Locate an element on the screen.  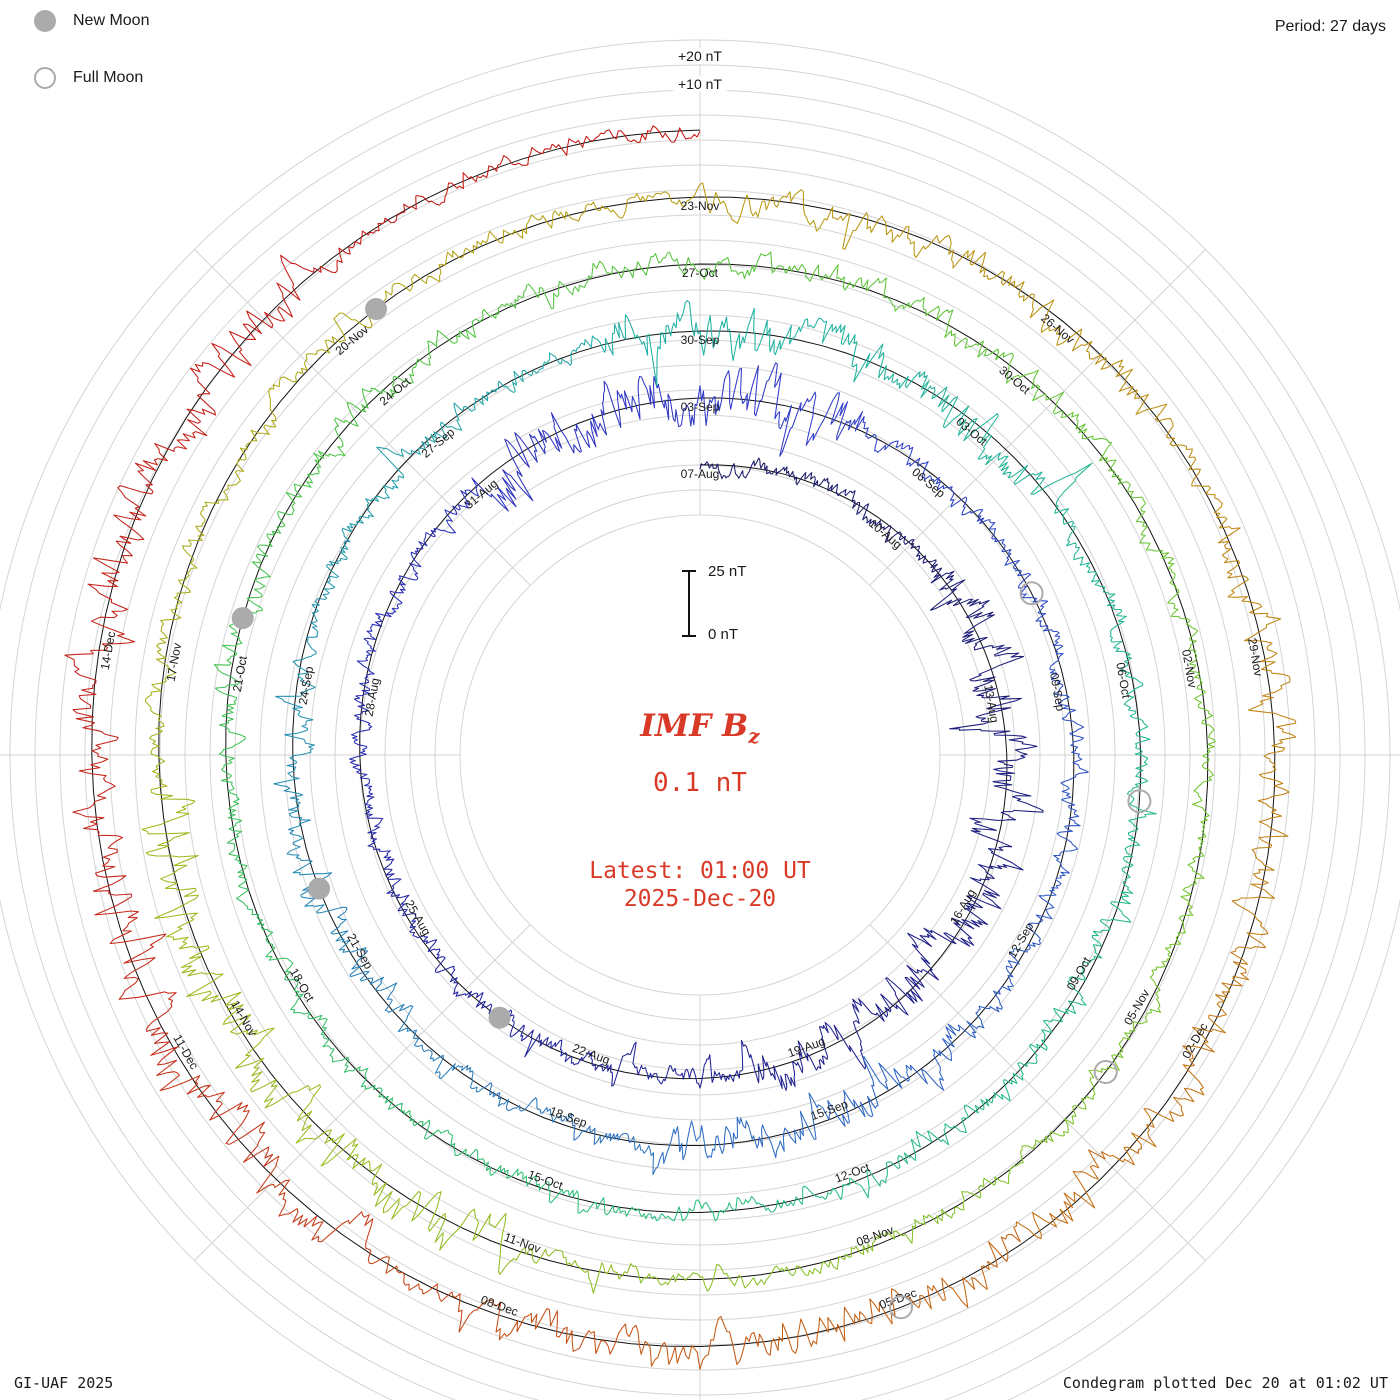
plotted-timestamp-label: Condegram plotted Dec 20 at 01:02 UT is located at coordinates (1225, 1383).